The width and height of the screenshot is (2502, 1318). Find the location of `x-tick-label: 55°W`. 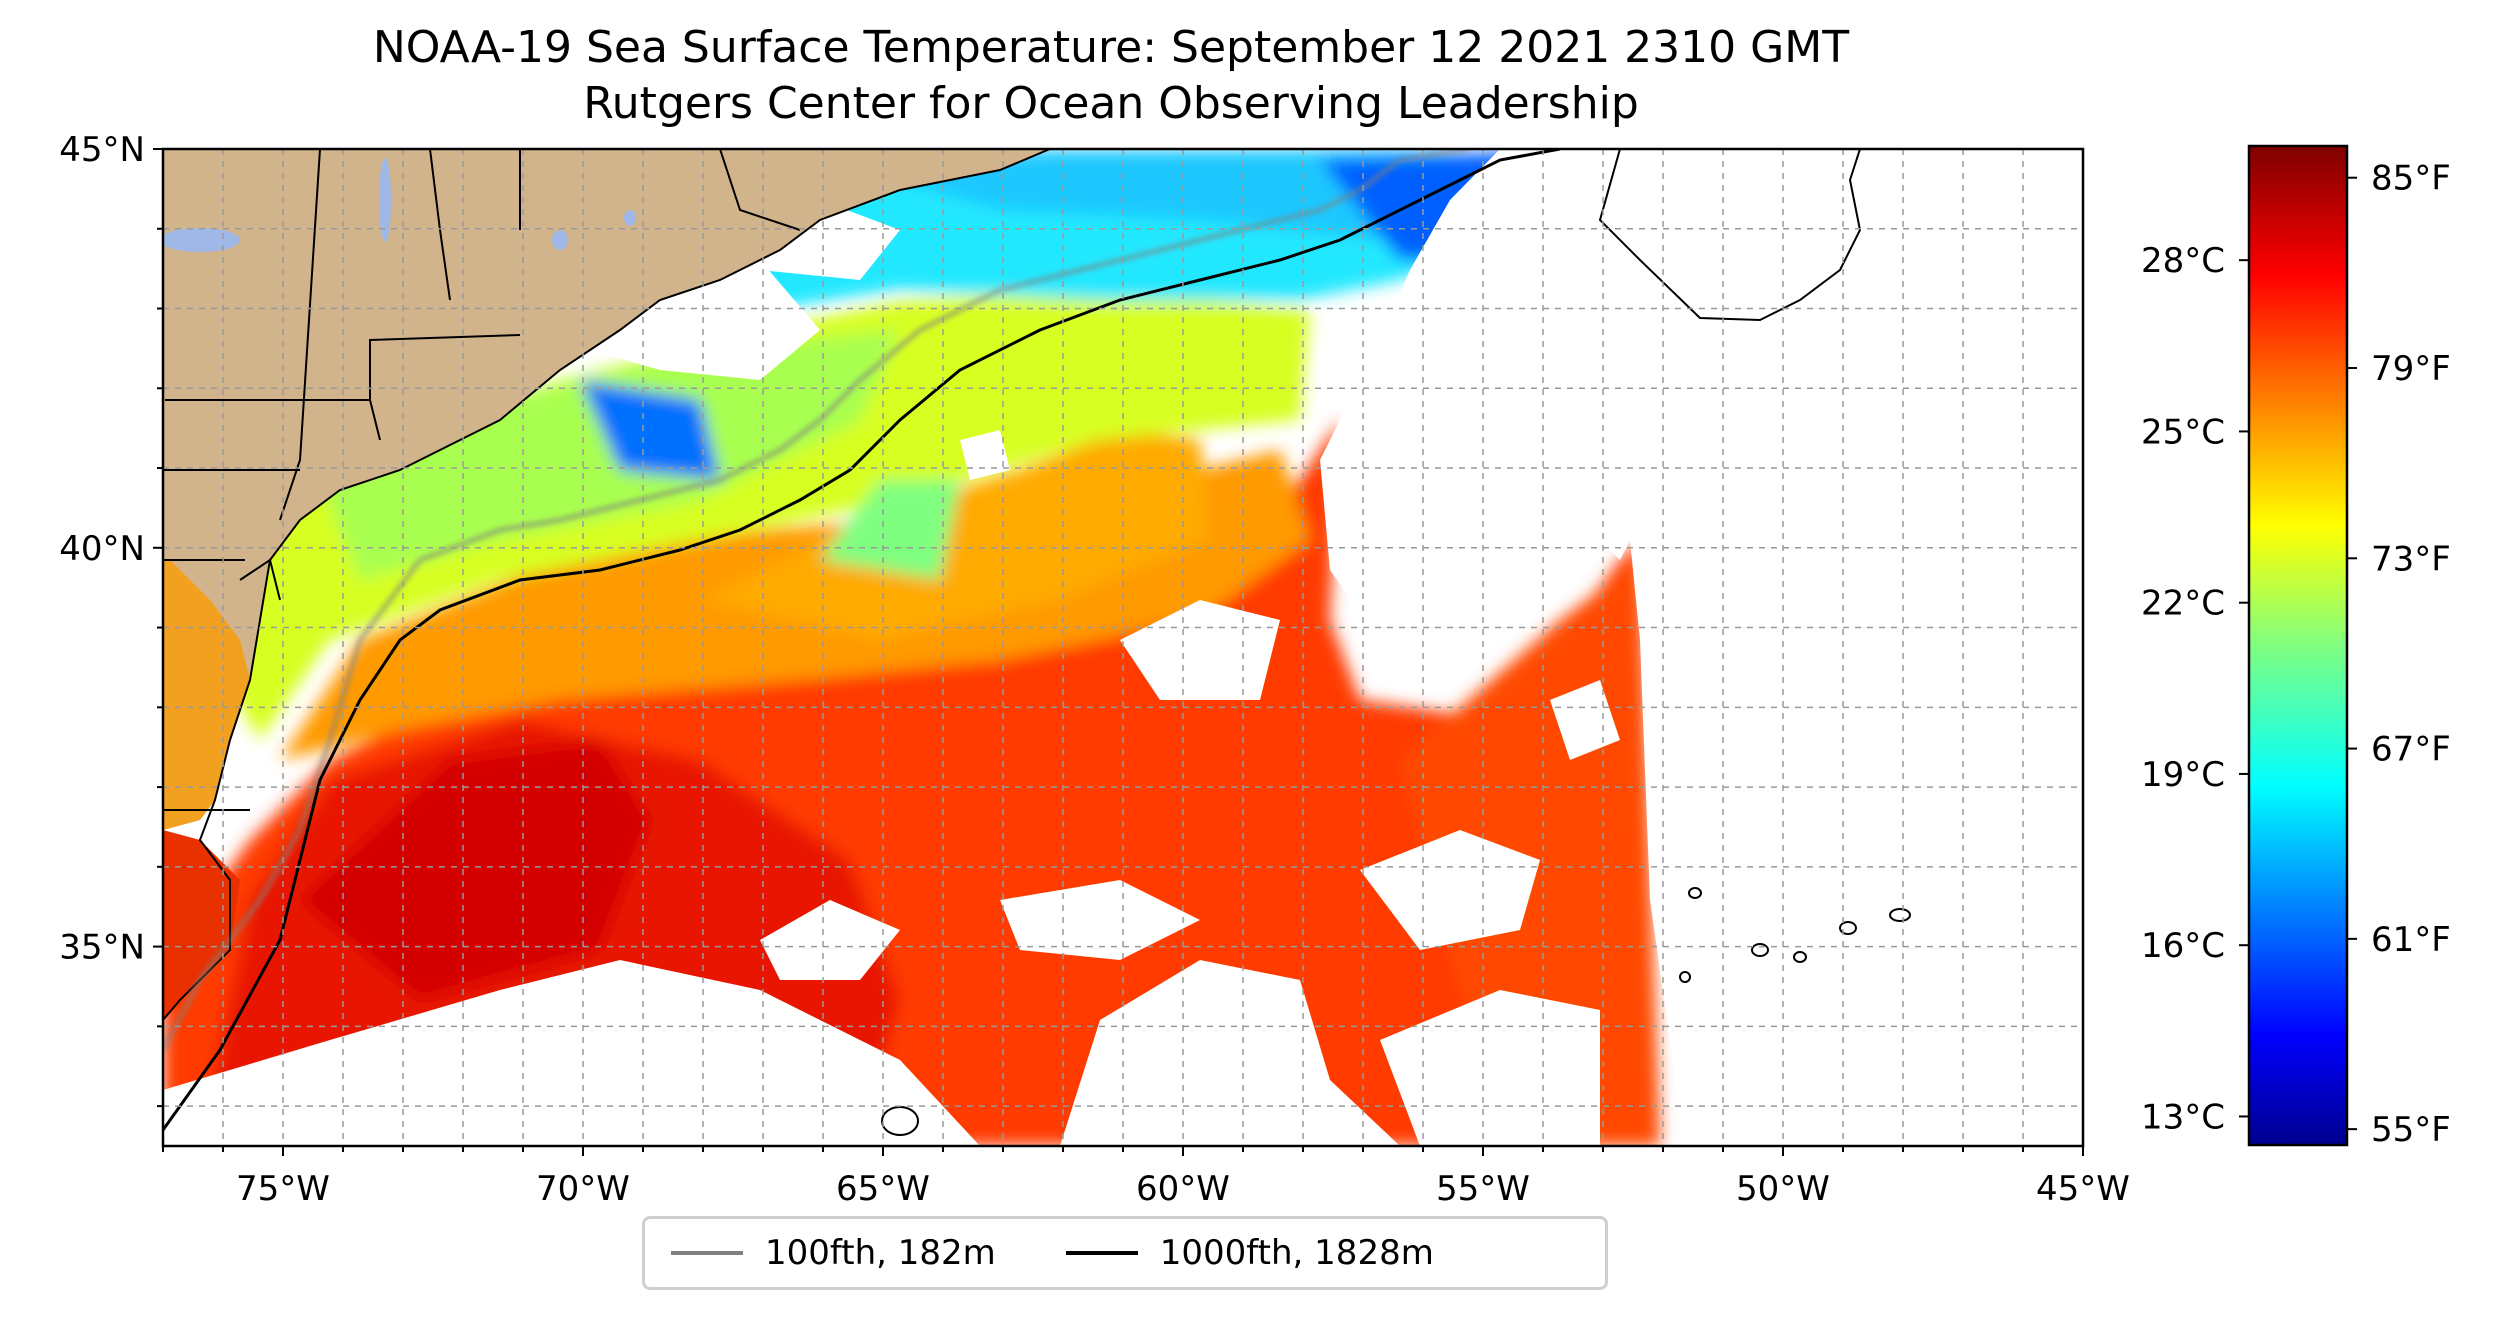

x-tick-label: 55°W is located at coordinates (1483, 1189).